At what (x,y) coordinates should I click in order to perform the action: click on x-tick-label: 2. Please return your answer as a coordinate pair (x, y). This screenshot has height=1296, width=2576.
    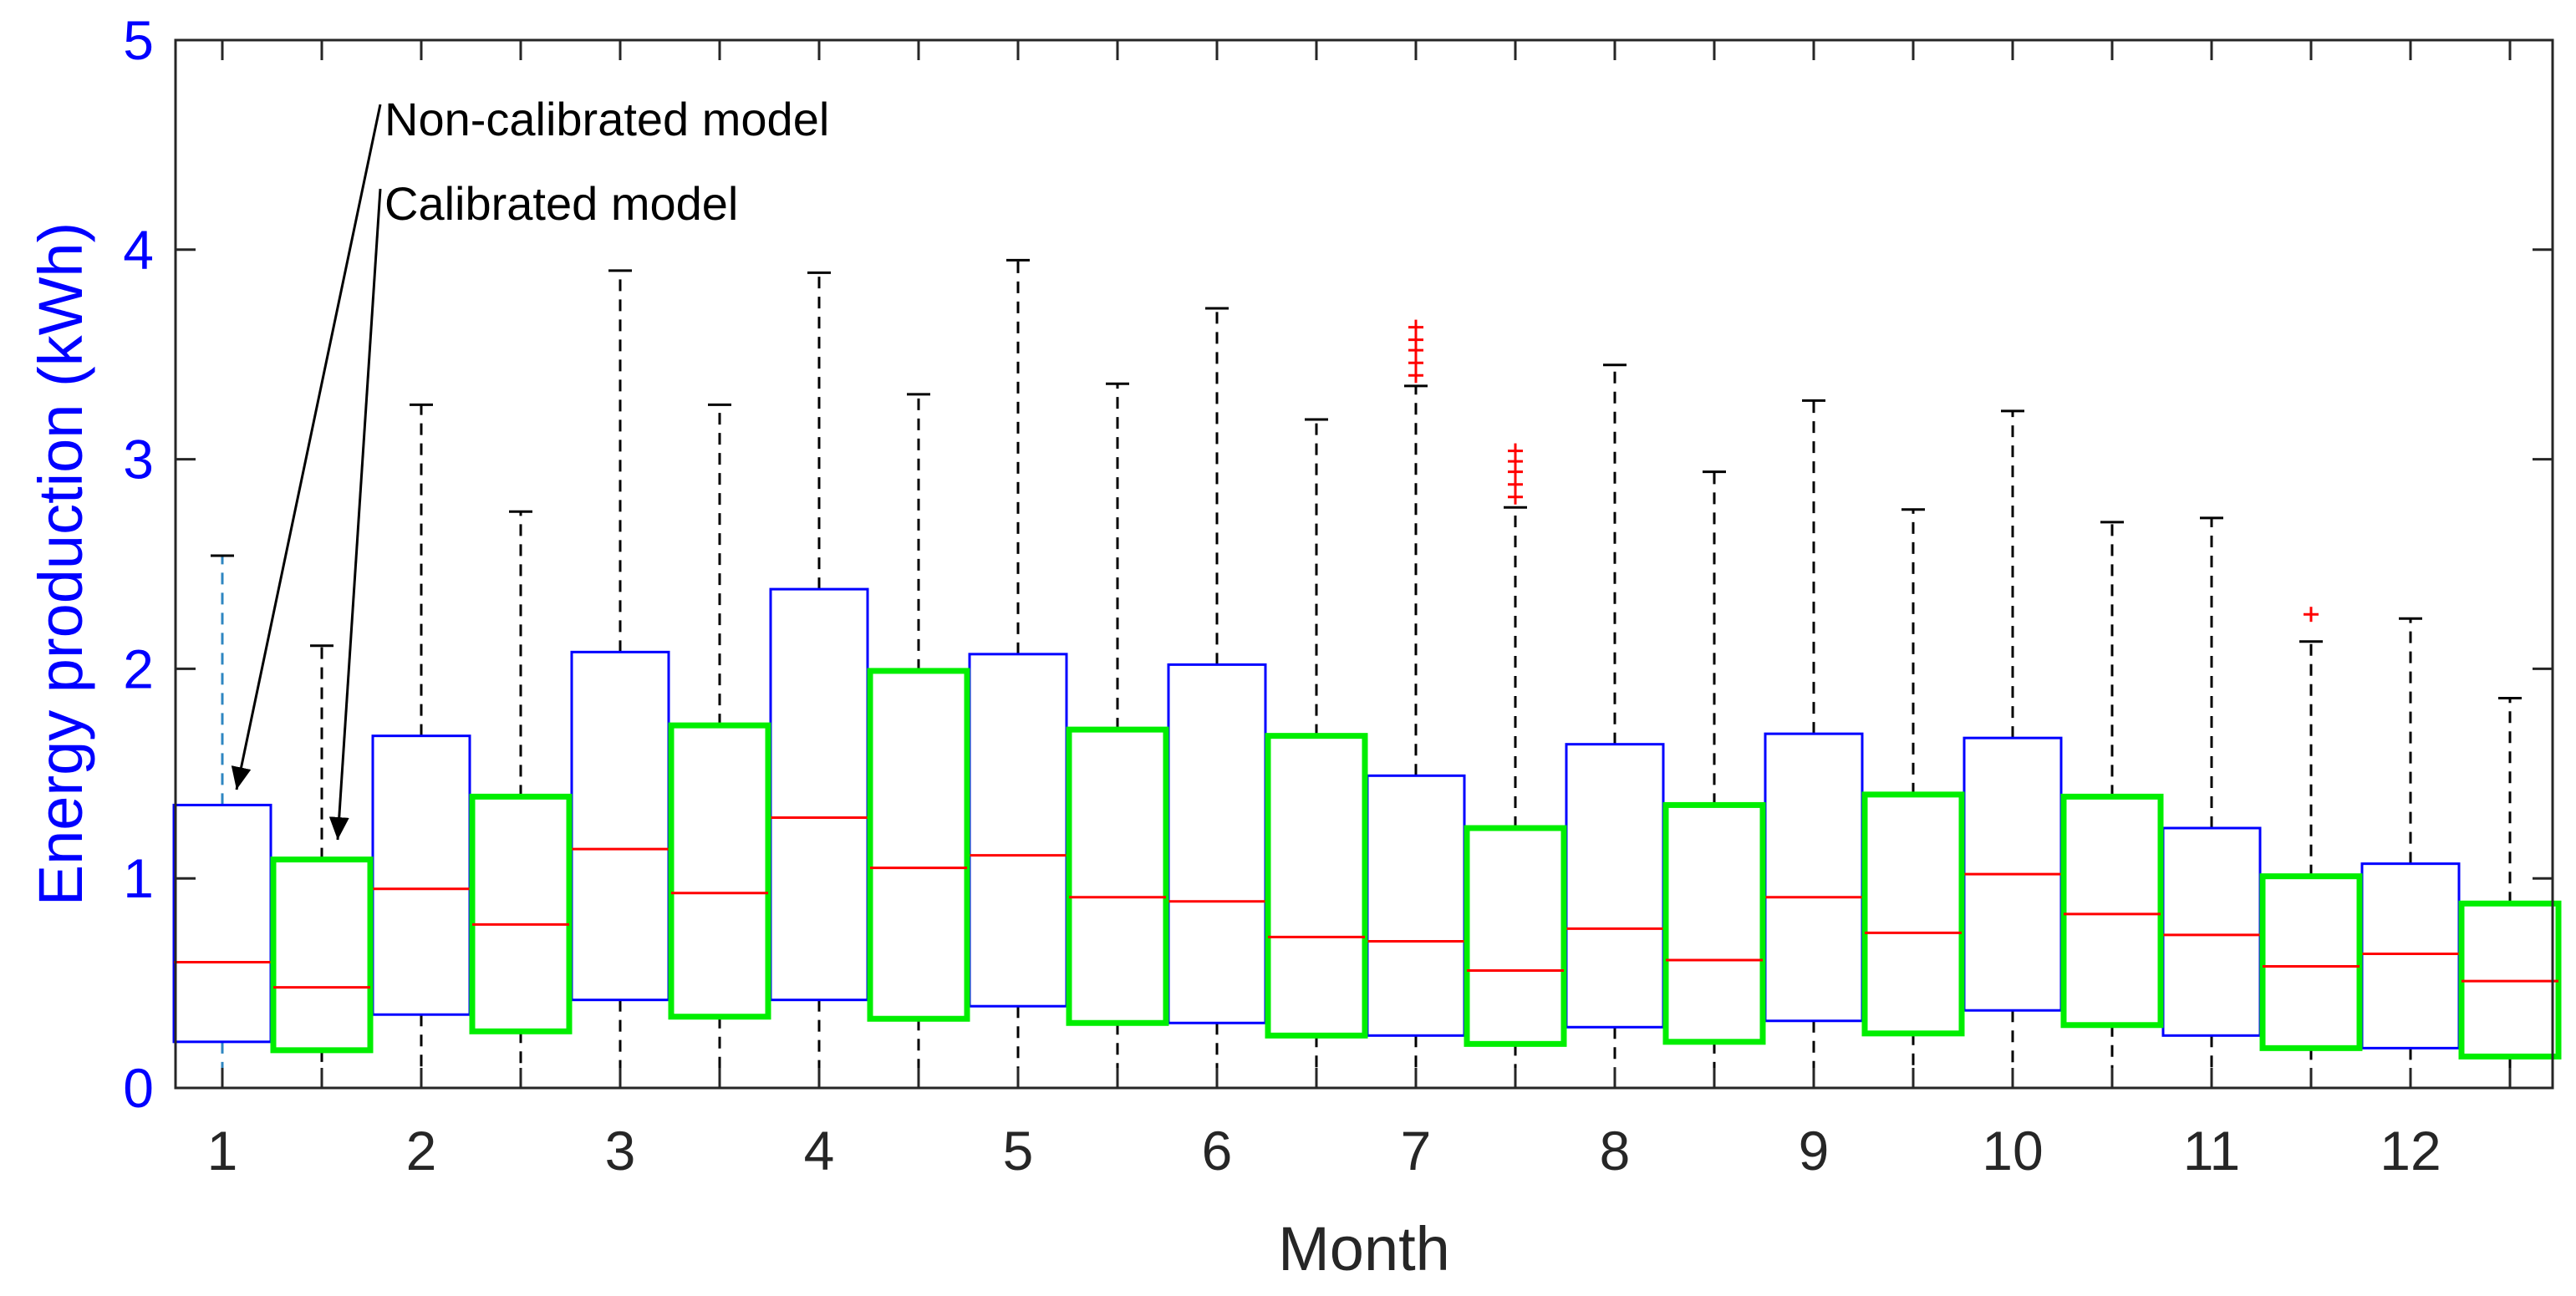
    Looking at the image, I should click on (421, 1151).